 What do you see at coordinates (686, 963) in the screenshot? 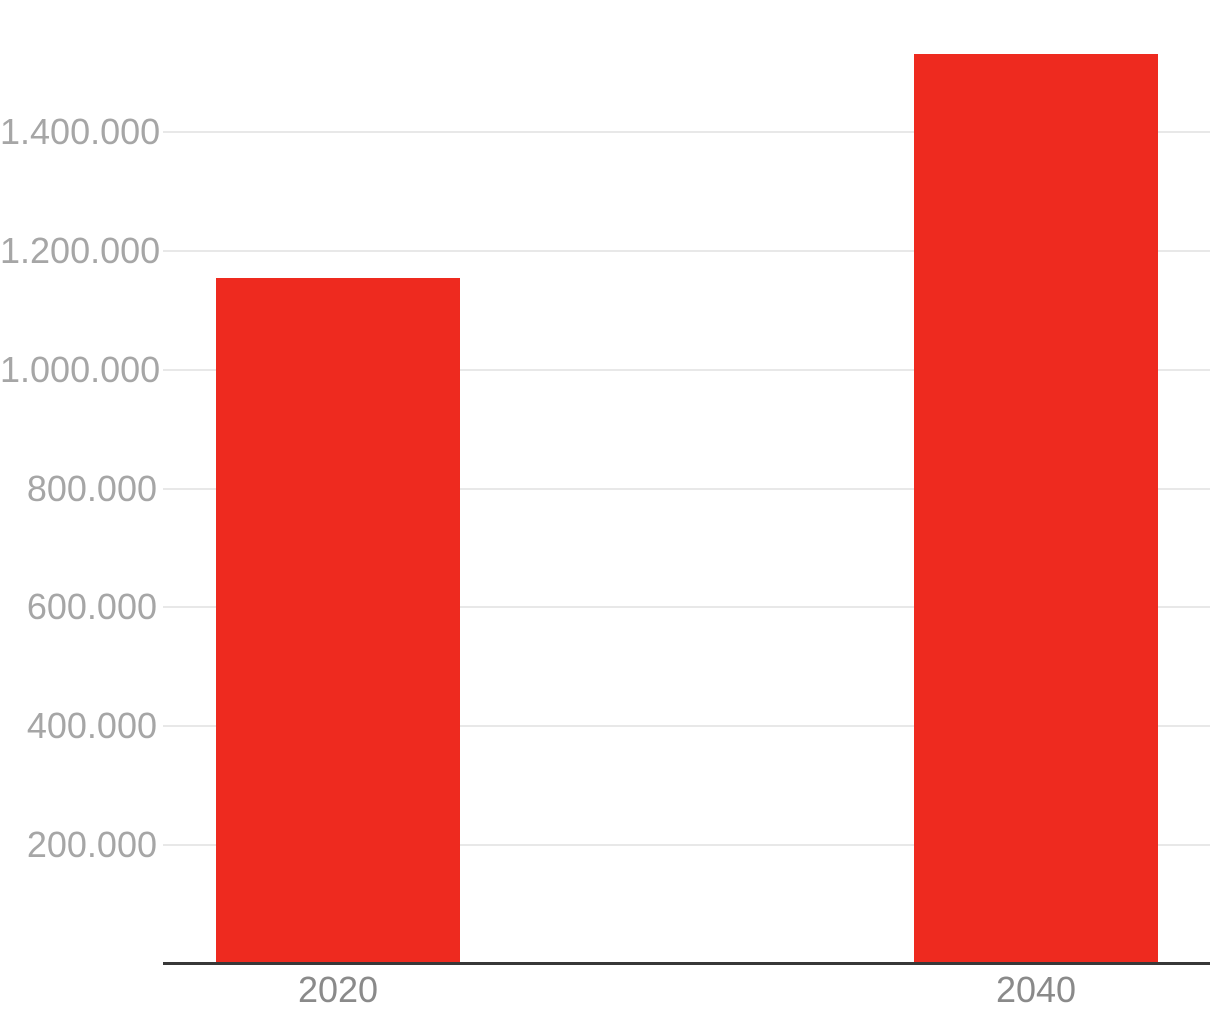
I see `x-axis-line` at bounding box center [686, 963].